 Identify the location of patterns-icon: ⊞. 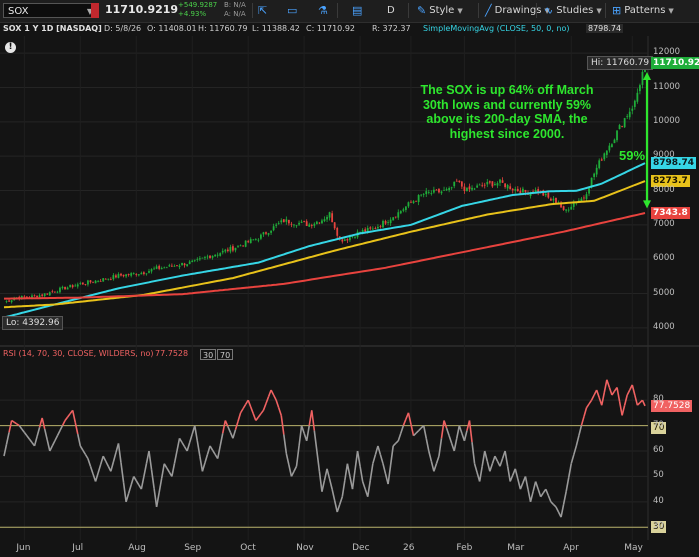
(617, 10).